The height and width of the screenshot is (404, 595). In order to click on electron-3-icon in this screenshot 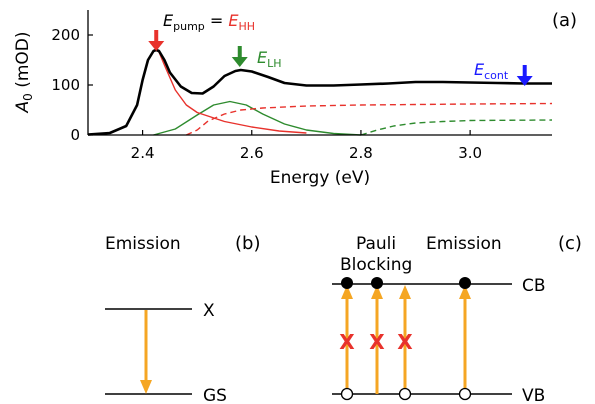, I will do `click(465, 283)`.